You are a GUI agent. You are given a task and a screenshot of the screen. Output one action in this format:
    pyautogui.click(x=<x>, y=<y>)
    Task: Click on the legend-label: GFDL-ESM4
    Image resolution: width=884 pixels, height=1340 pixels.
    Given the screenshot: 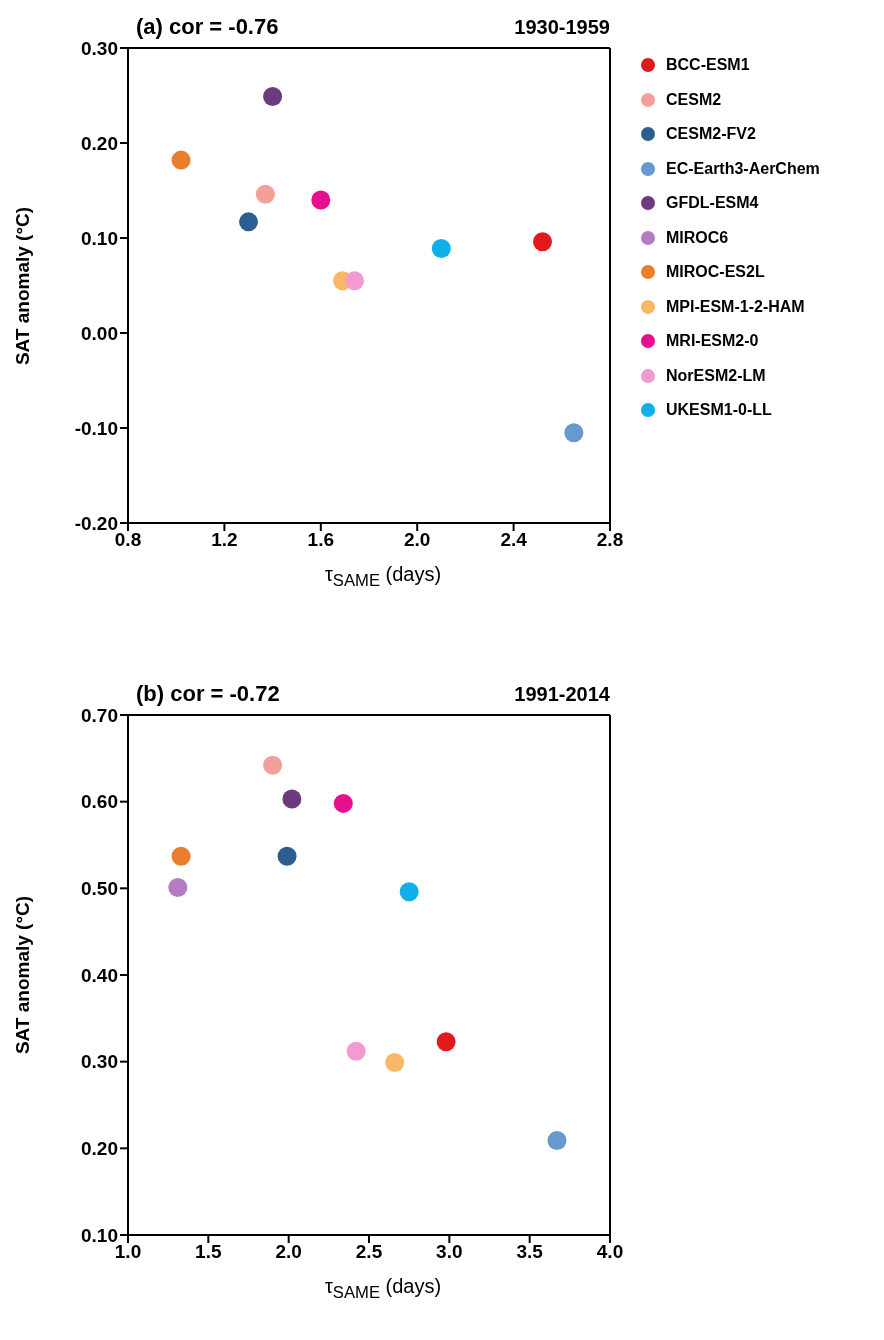 What is the action you would take?
    pyautogui.click(x=712, y=203)
    